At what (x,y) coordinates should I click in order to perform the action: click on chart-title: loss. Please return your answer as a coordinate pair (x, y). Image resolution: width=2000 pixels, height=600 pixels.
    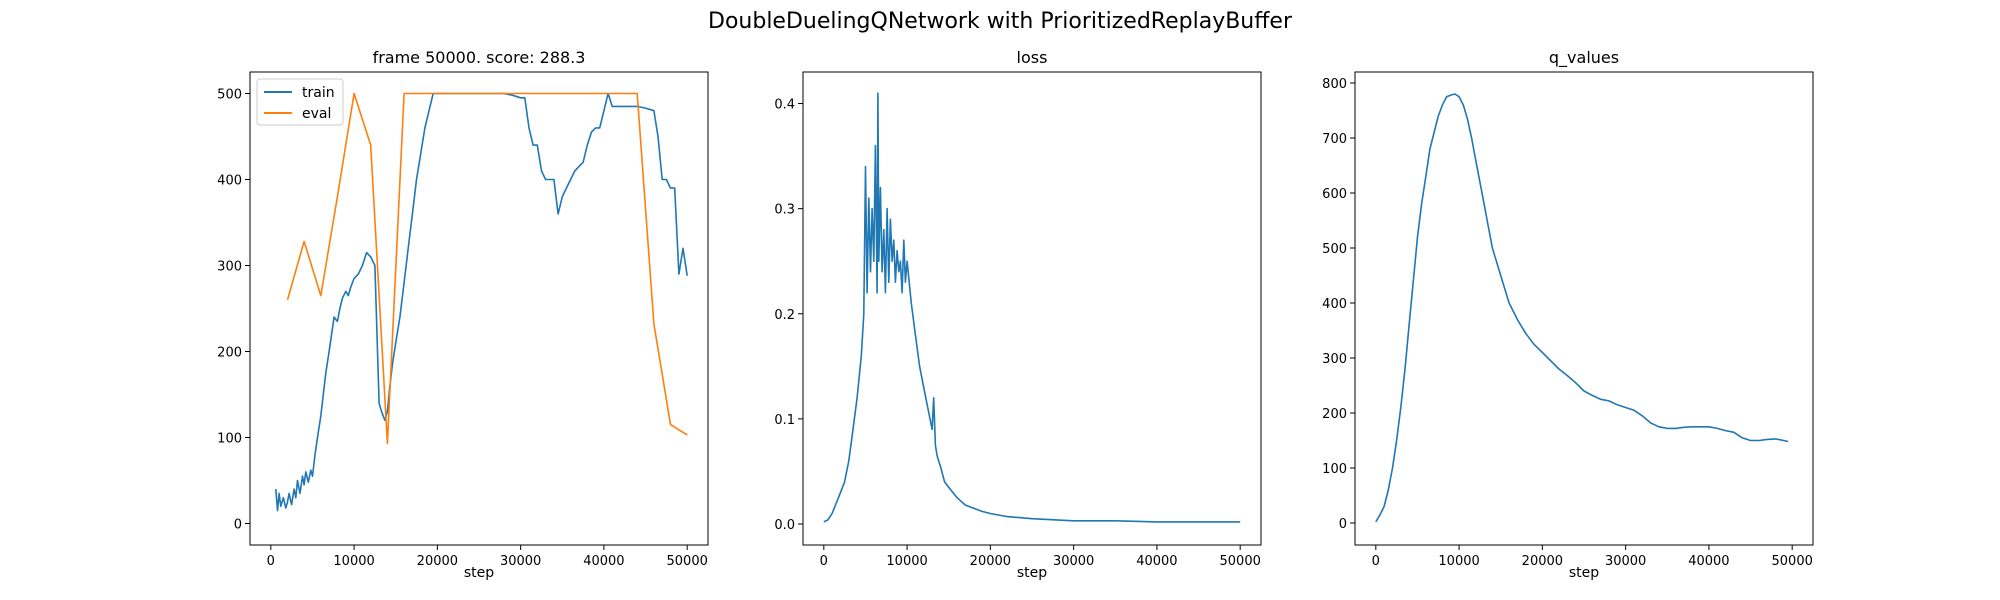
    Looking at the image, I should click on (1032, 57).